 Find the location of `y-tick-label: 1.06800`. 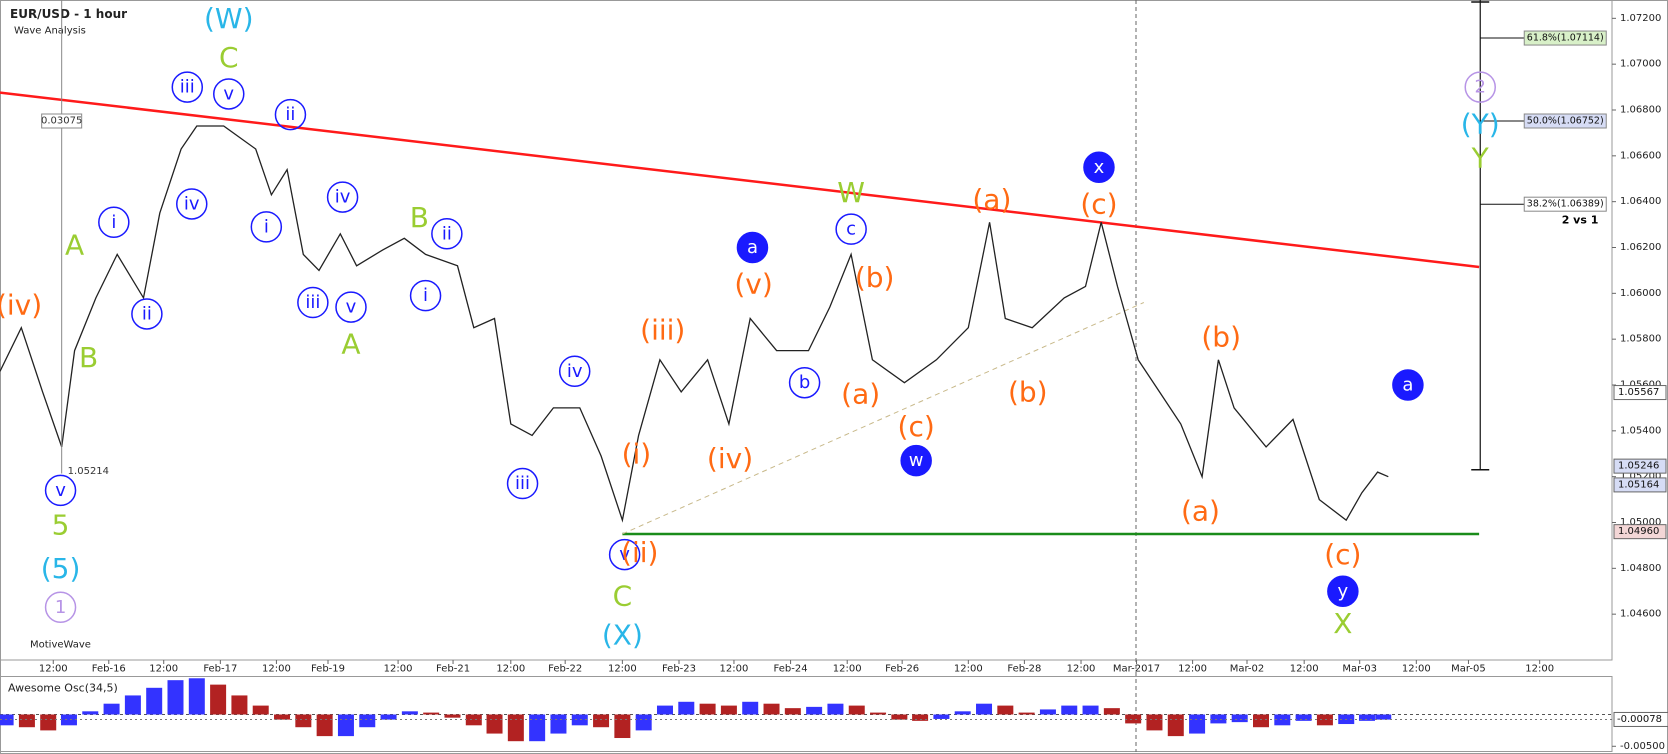

y-tick-label: 1.06800 is located at coordinates (1640, 110).